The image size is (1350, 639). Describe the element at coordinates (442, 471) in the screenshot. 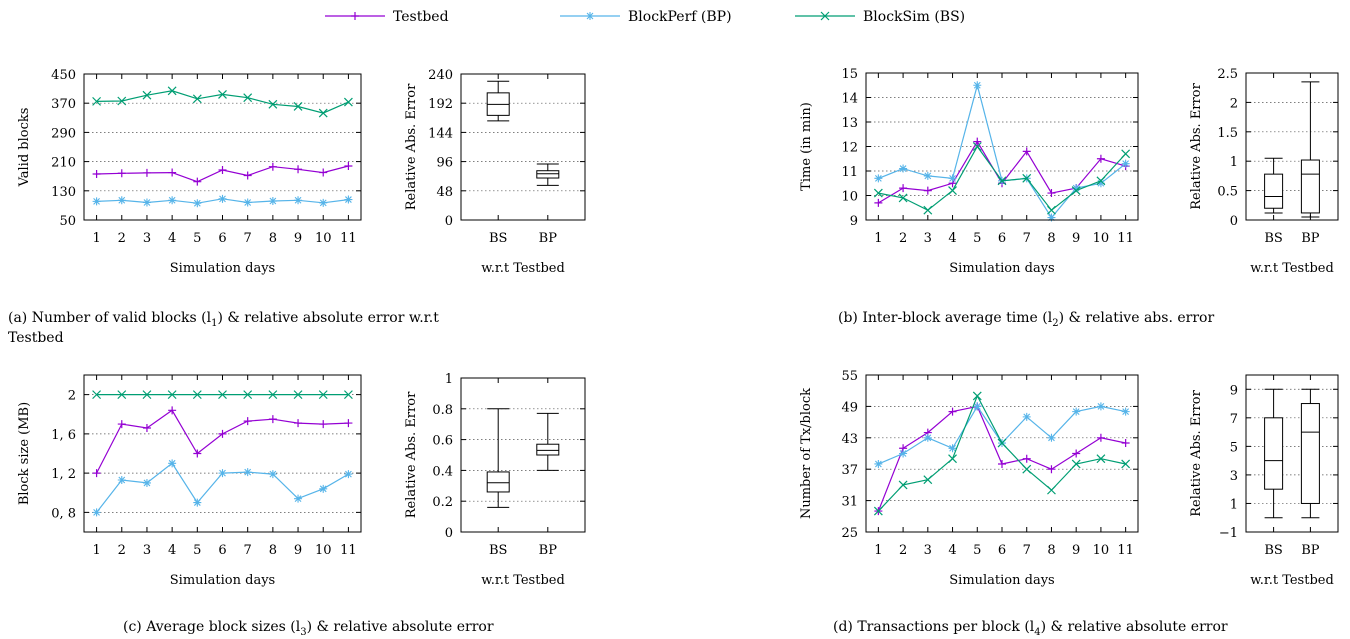

I see `y-tick-label: 0.4` at that location.